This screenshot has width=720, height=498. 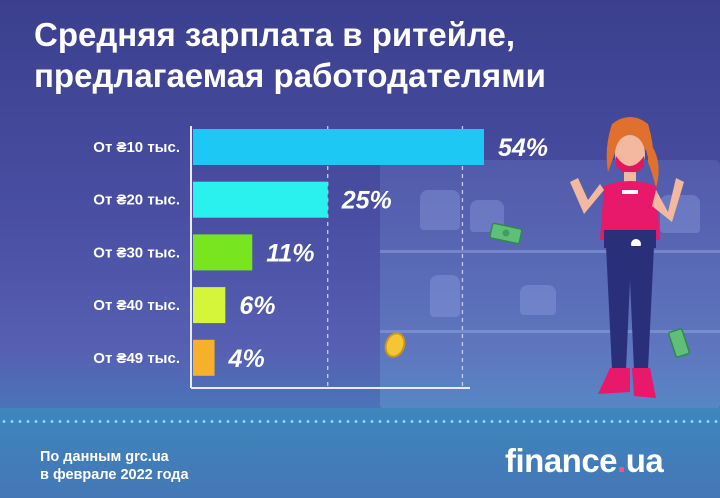 What do you see at coordinates (290, 253) in the screenshot?
I see `value-label: 11%` at bounding box center [290, 253].